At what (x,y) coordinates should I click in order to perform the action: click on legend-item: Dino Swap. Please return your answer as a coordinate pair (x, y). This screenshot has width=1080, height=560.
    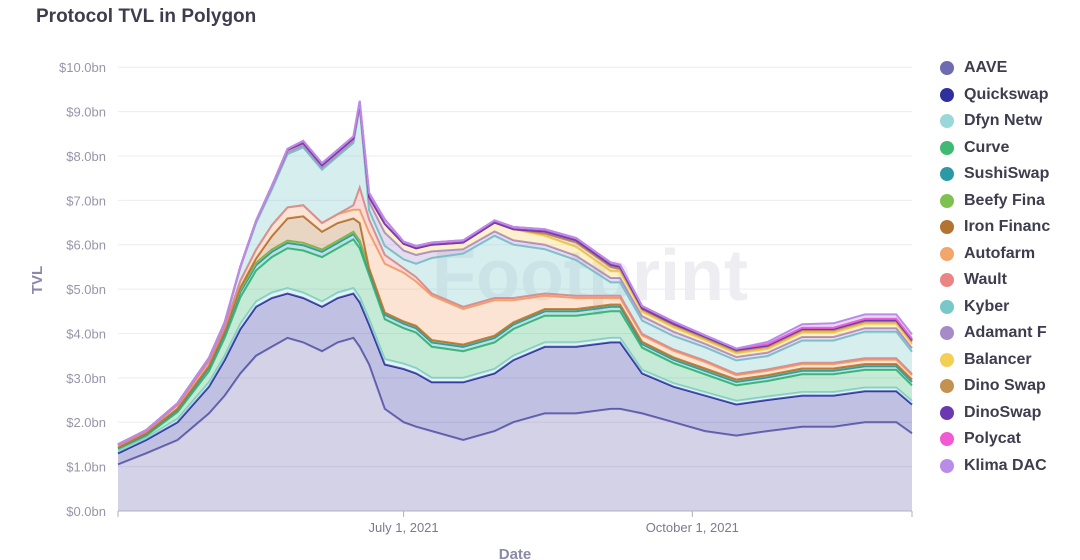
    Looking at the image, I should click on (995, 386).